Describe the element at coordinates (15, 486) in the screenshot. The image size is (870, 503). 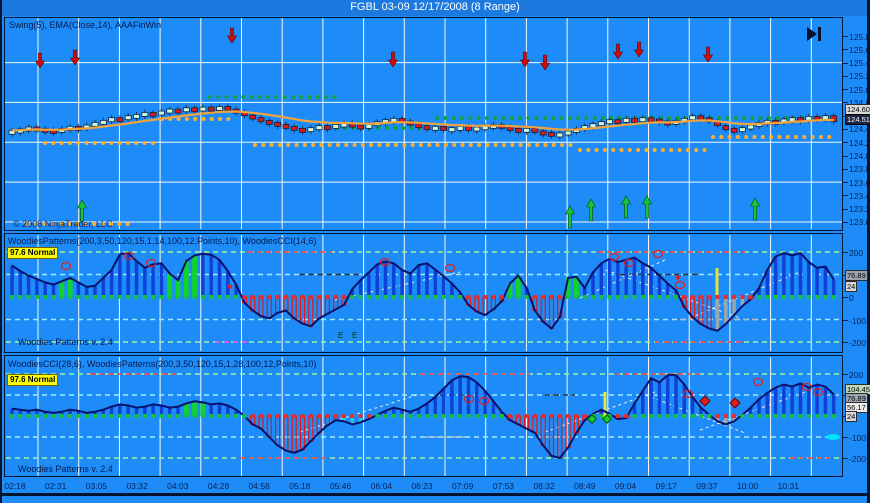
I see `time-axis-label: 02:18` at that location.